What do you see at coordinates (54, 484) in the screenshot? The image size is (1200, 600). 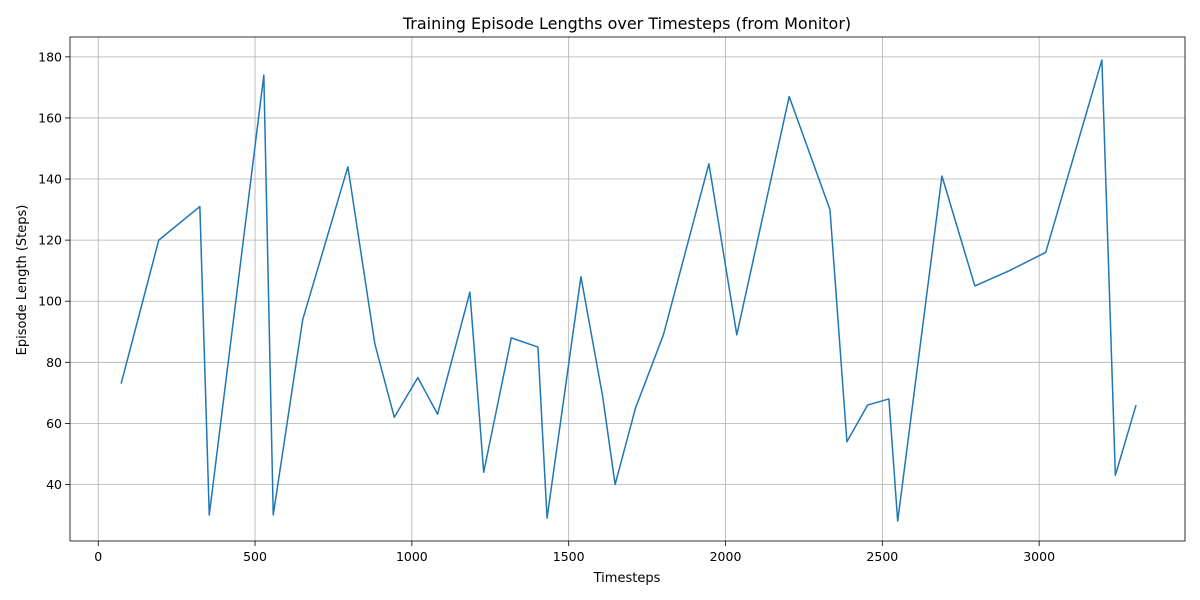 I see `y-tick-label: 40` at bounding box center [54, 484].